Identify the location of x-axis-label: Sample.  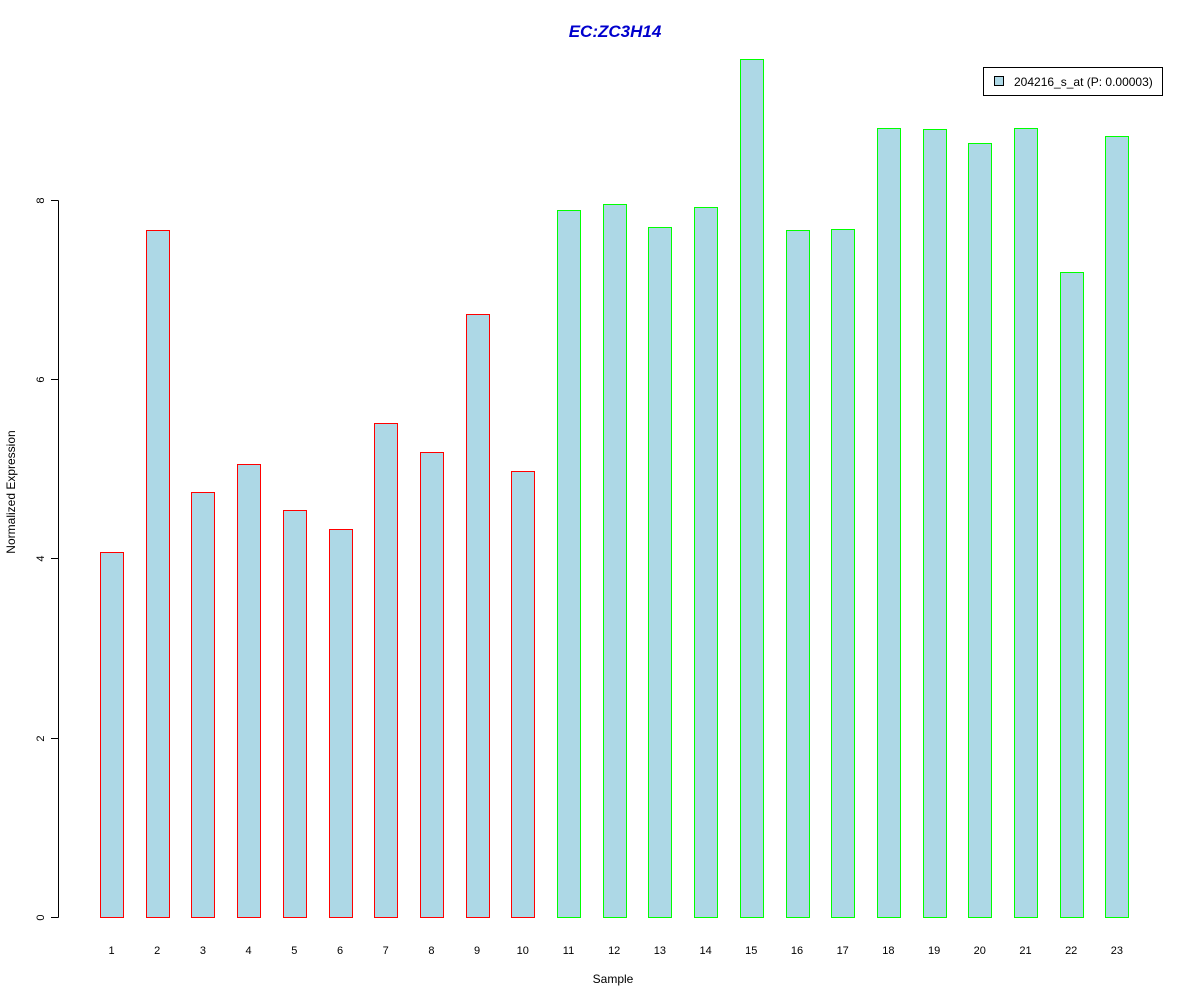
(613, 979).